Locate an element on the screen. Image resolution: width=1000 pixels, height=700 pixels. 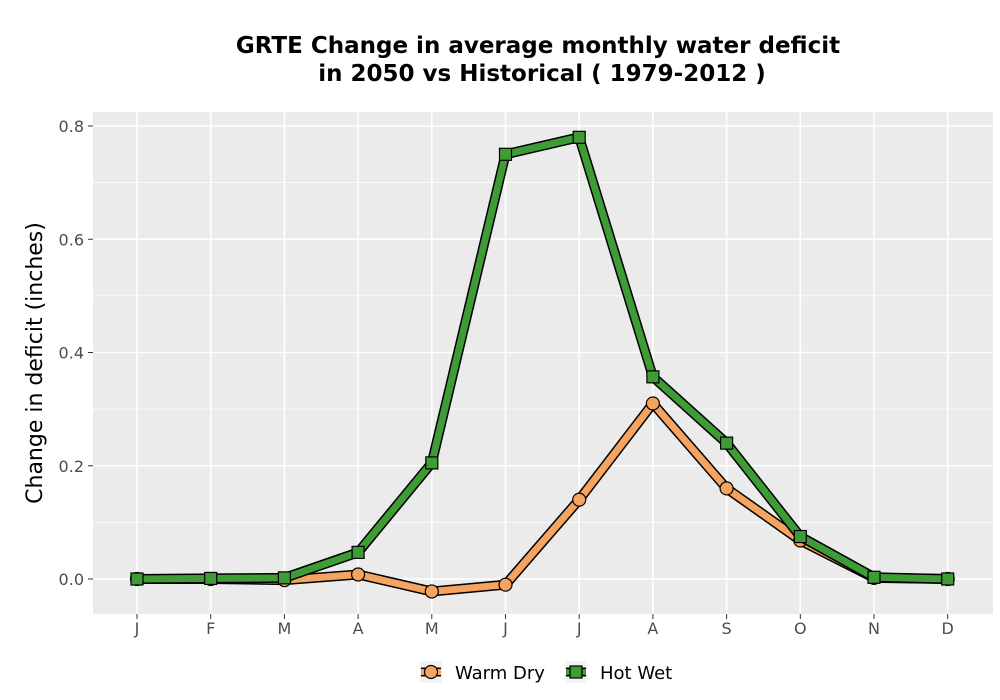
legend-label: Warm Dry is located at coordinates (500, 673).